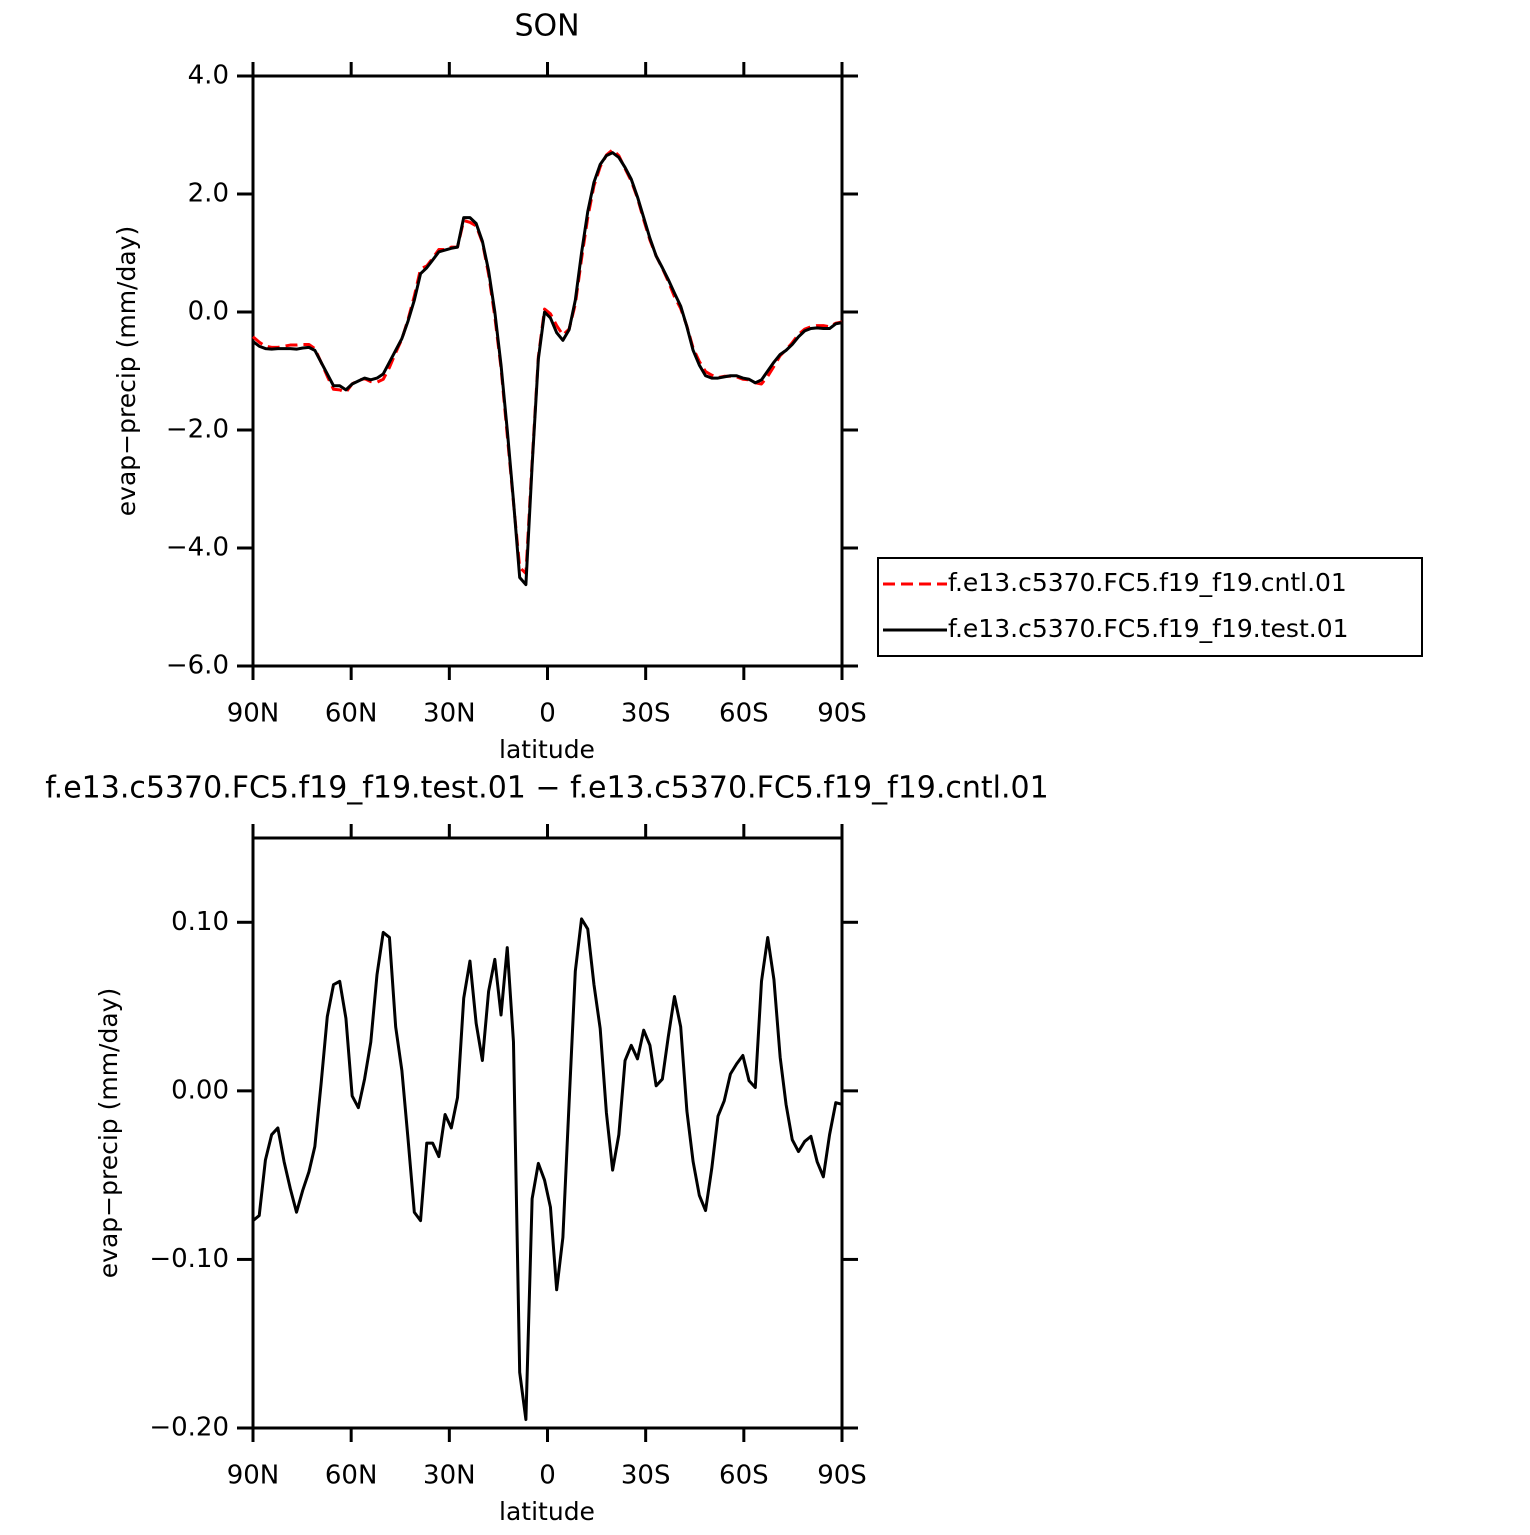  What do you see at coordinates (200, 922) in the screenshot?
I see `y-tick-label: 0.10` at bounding box center [200, 922].